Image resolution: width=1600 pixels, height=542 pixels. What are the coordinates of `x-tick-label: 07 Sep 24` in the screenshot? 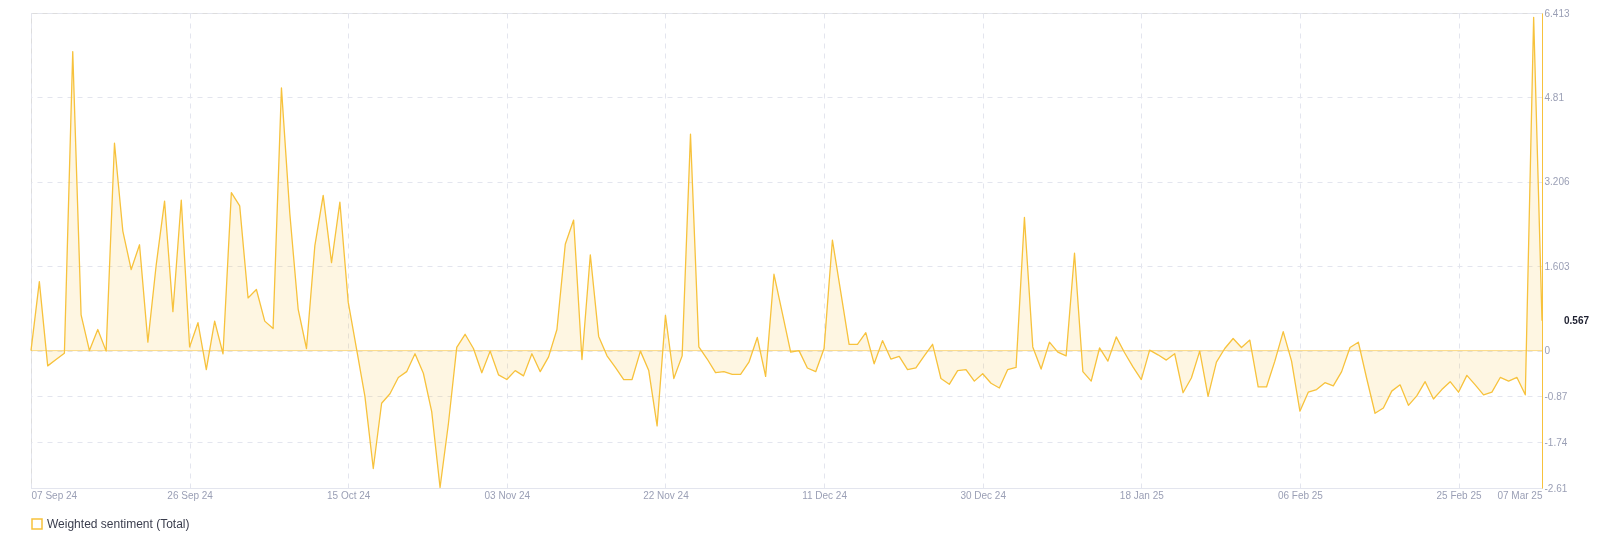 It's located at (54, 495).